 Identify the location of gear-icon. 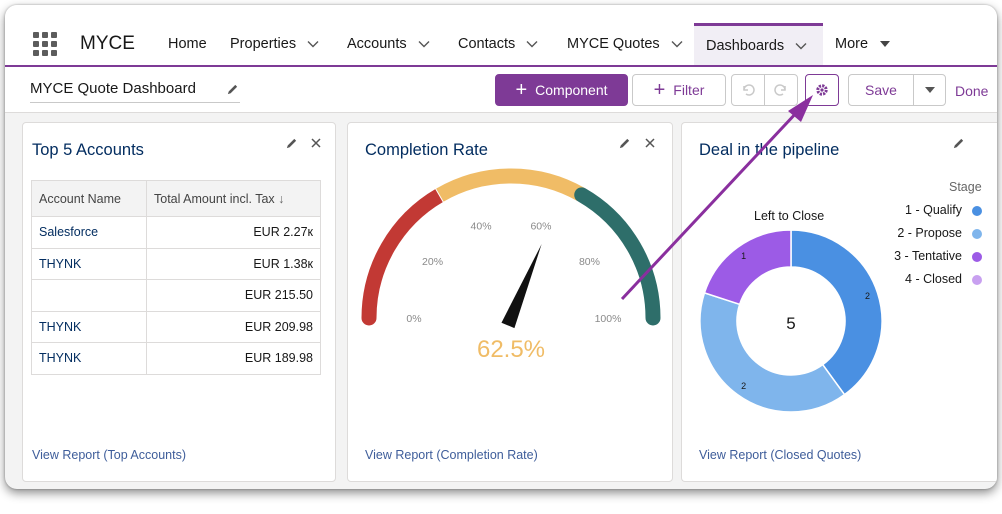
(822, 90).